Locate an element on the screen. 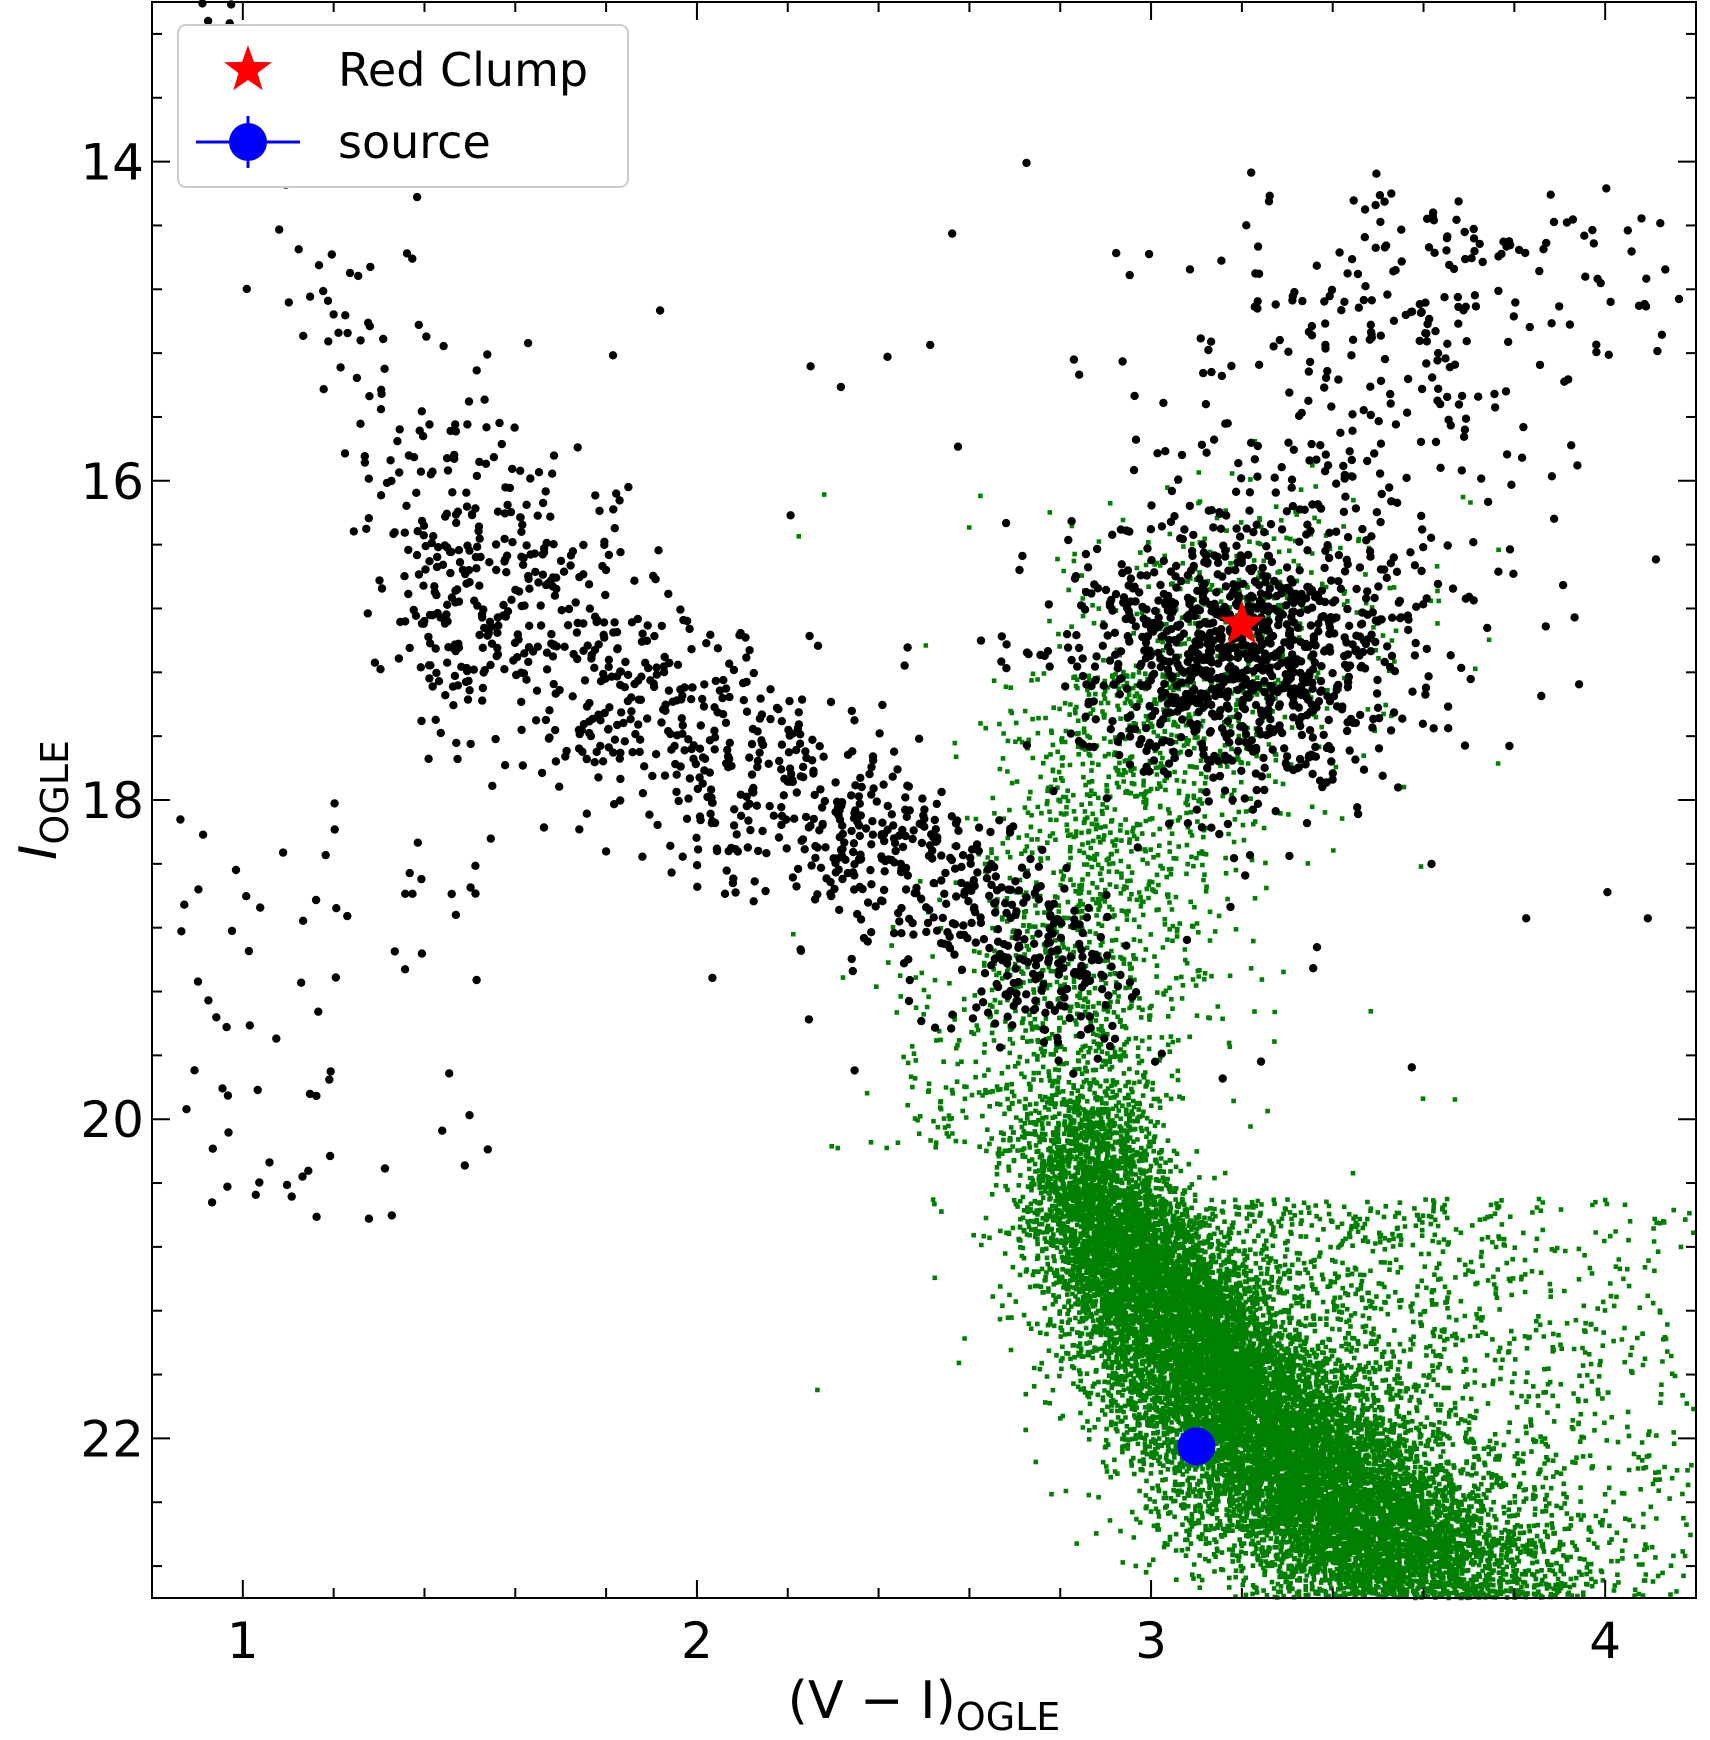  legend-star-icon is located at coordinates (248, 68).